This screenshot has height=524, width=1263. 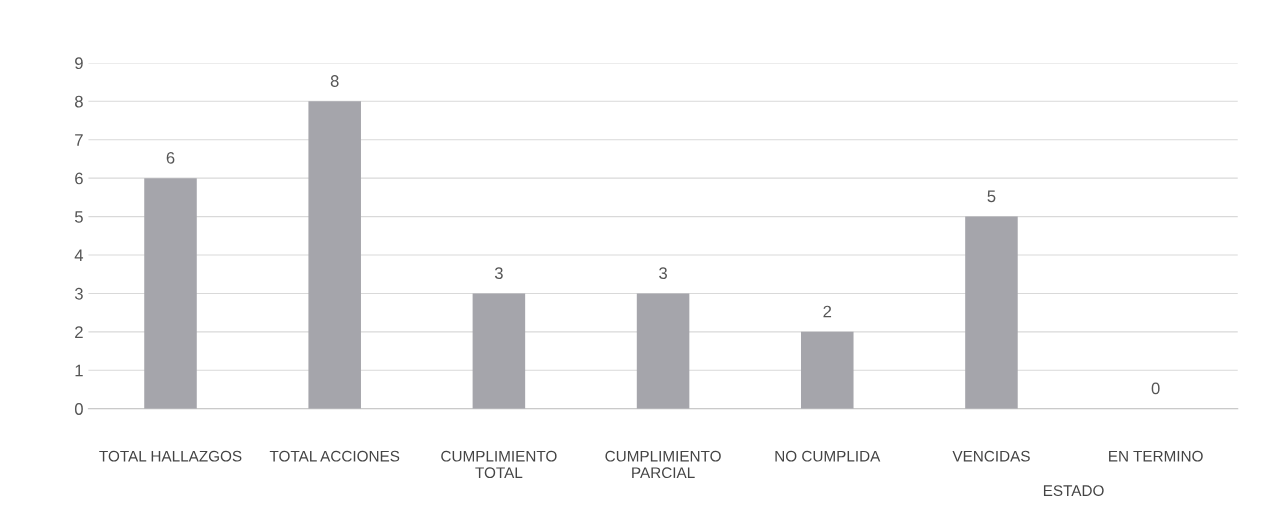 What do you see at coordinates (334, 81) in the screenshot?
I see `data-label: 8` at bounding box center [334, 81].